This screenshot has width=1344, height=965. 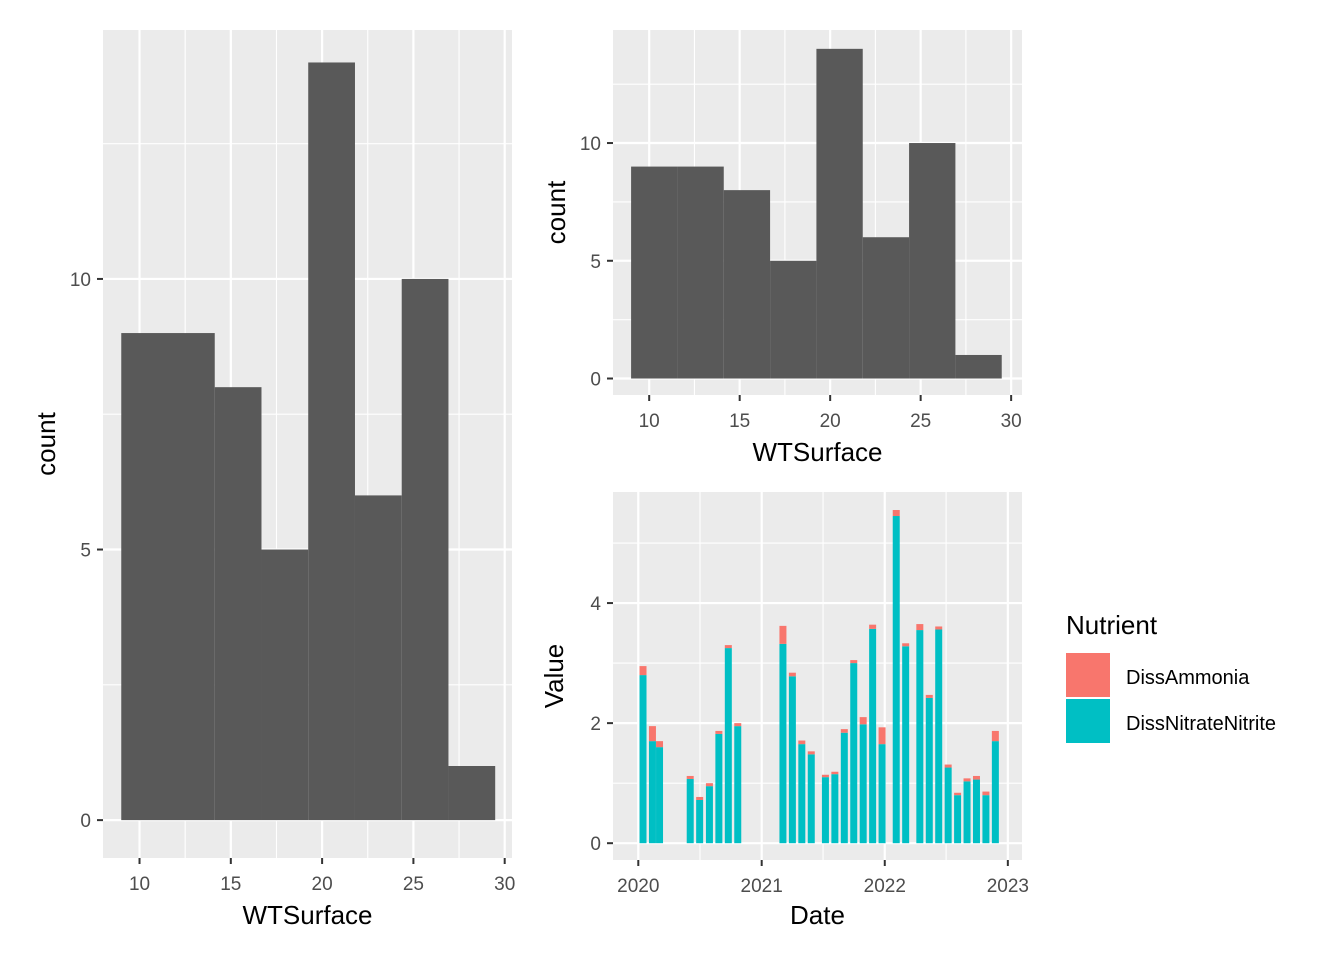 I want to click on histogram-left-x-tick-label: 15, so click(x=230, y=884).